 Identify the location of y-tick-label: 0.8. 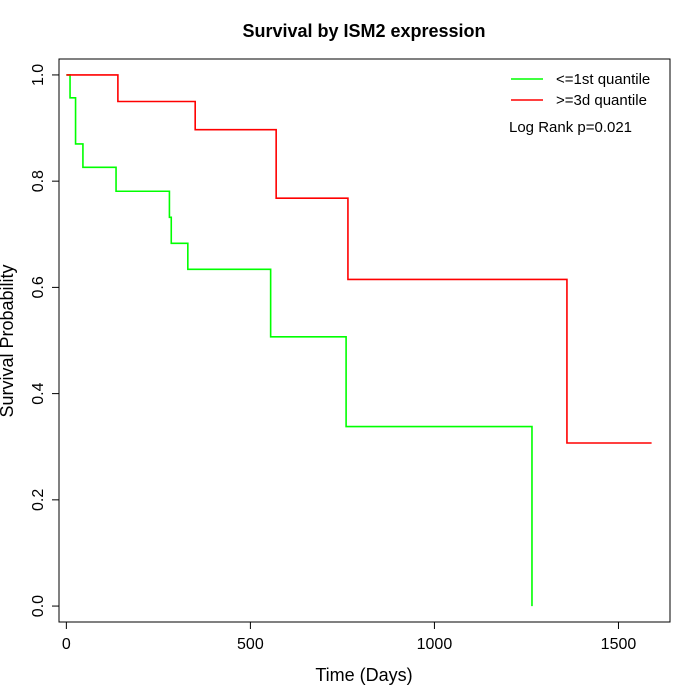
(38, 181).